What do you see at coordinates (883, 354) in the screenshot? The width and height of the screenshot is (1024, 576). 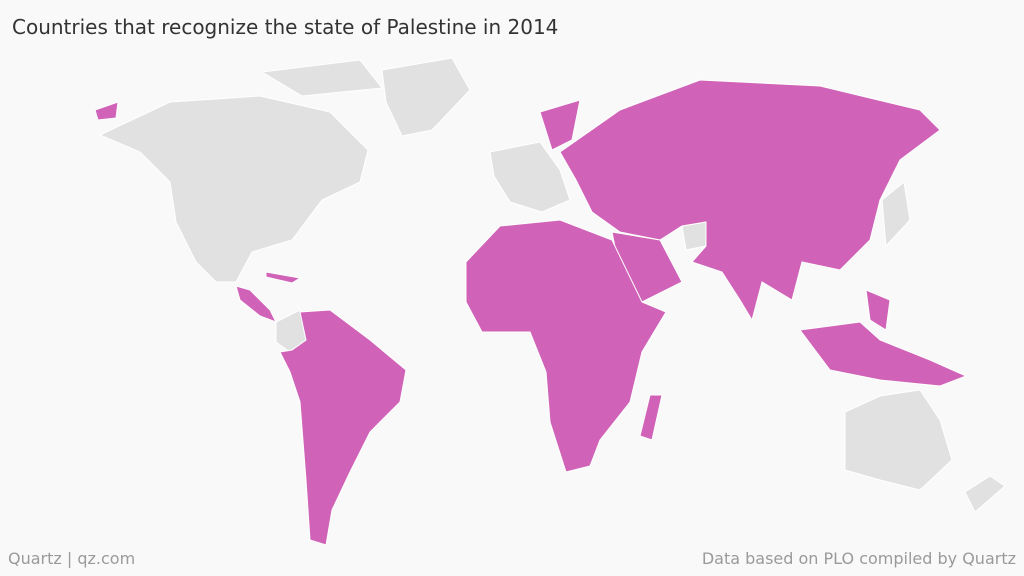 I see `indonesia` at bounding box center [883, 354].